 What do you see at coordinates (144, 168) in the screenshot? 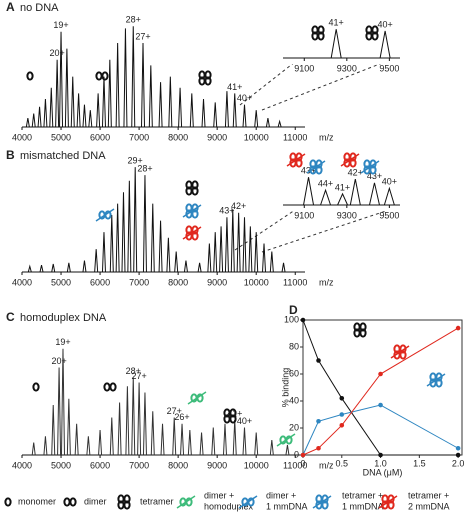
I see `peak-label: 28+` at bounding box center [144, 168].